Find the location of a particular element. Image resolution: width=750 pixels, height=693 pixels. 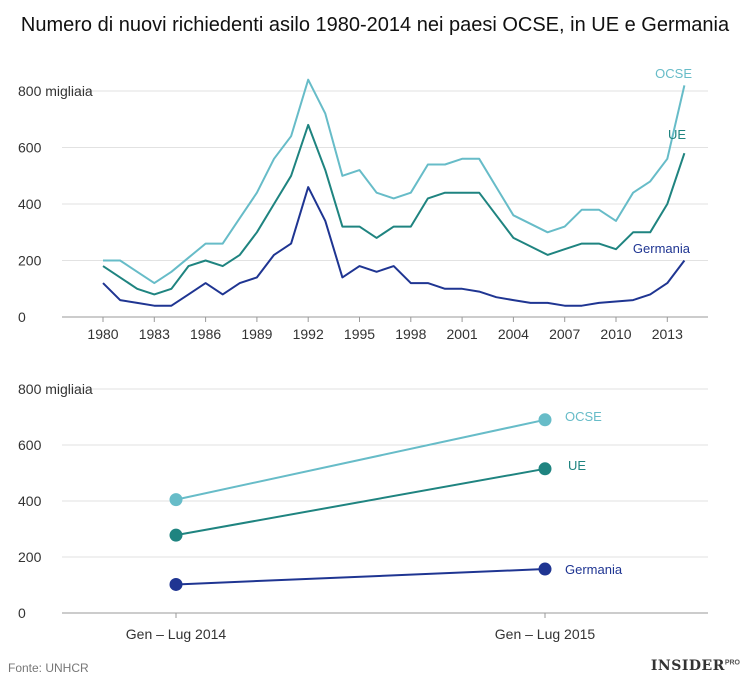

chart2-label-ocse: OCSE is located at coordinates (583, 416).